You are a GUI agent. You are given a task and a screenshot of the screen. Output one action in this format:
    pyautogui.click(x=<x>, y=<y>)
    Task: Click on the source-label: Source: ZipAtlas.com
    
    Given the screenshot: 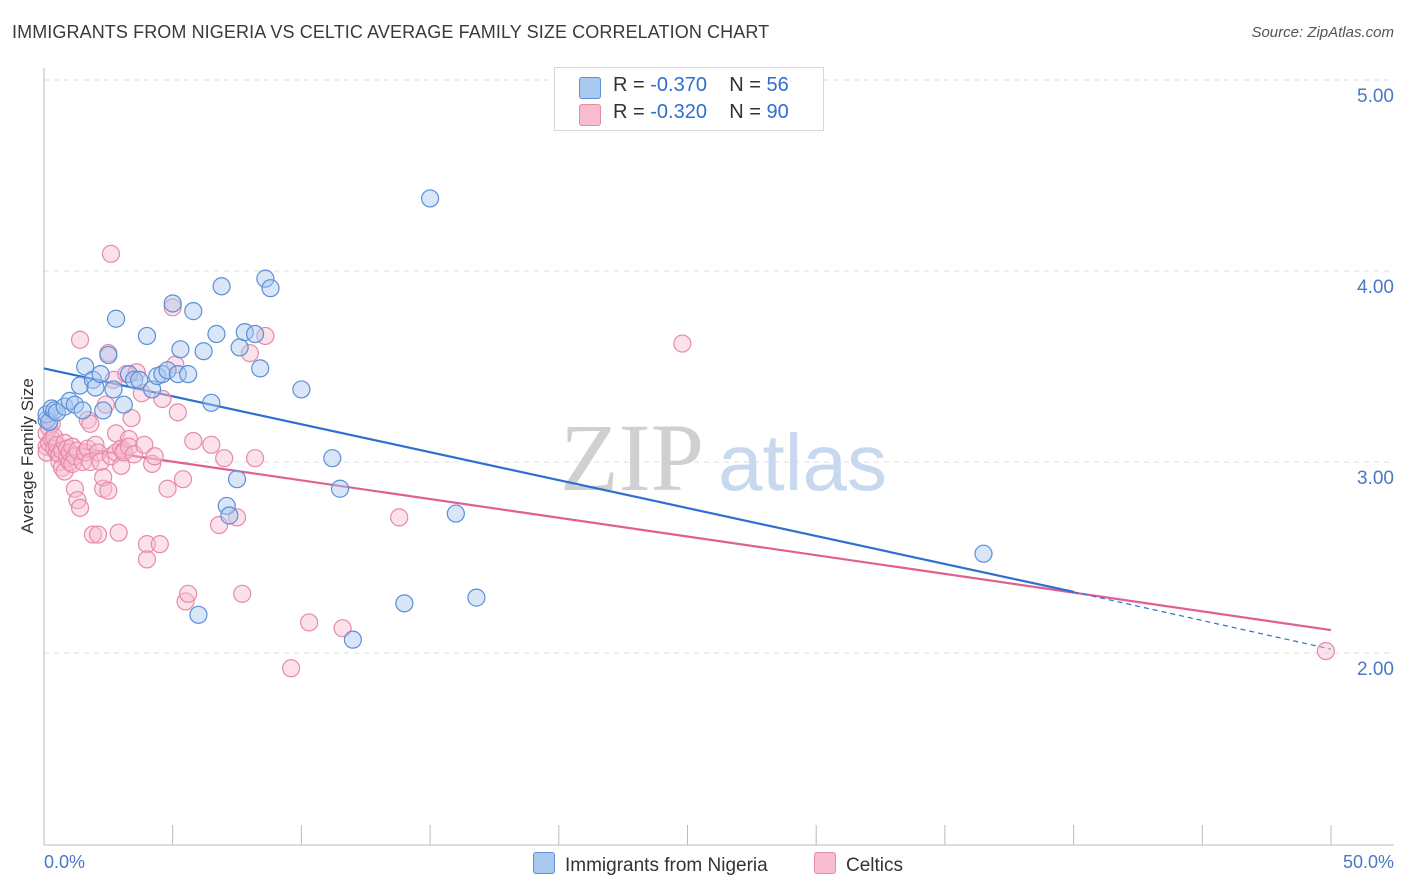 What is the action you would take?
    pyautogui.click(x=1322, y=32)
    